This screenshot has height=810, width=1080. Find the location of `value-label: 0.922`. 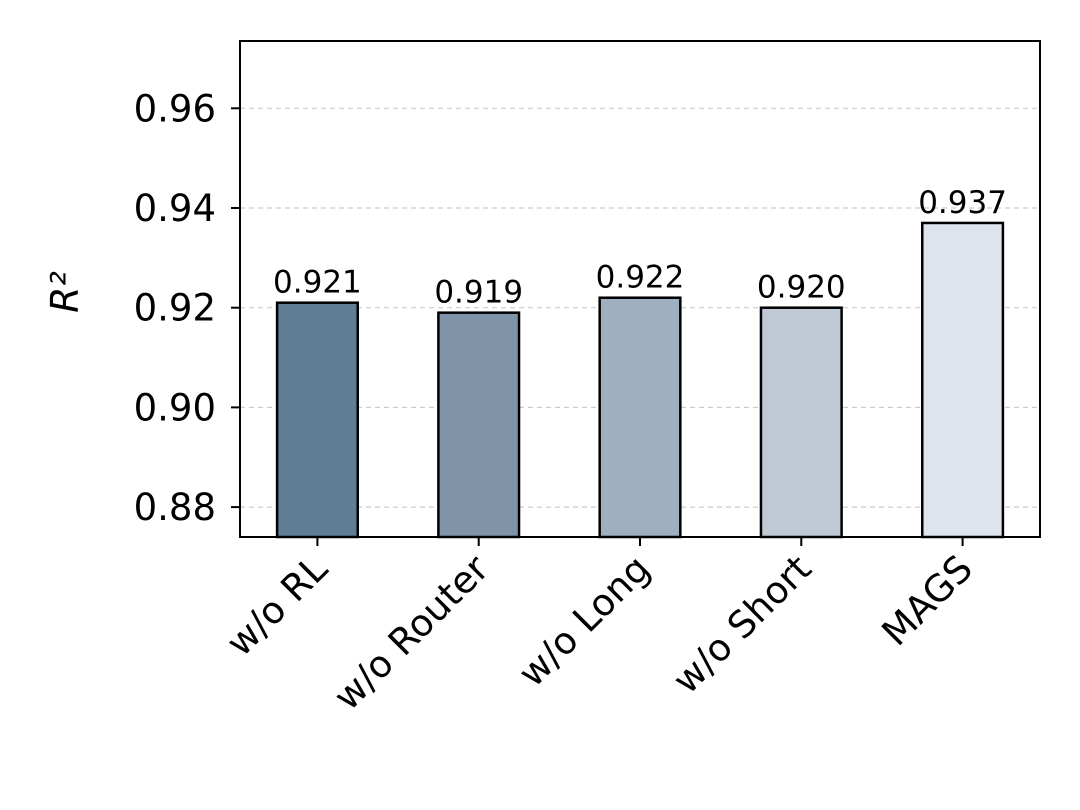

value-label: 0.922 is located at coordinates (640, 278).